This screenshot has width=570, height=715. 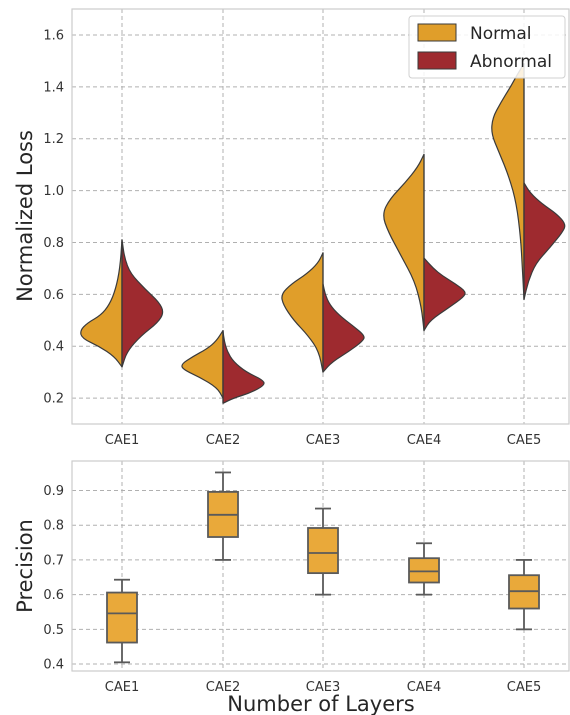 I want to click on violin-x-ticks: CAE1 CAE2 CAE3 CAE4 CAE5, so click(x=323, y=440).